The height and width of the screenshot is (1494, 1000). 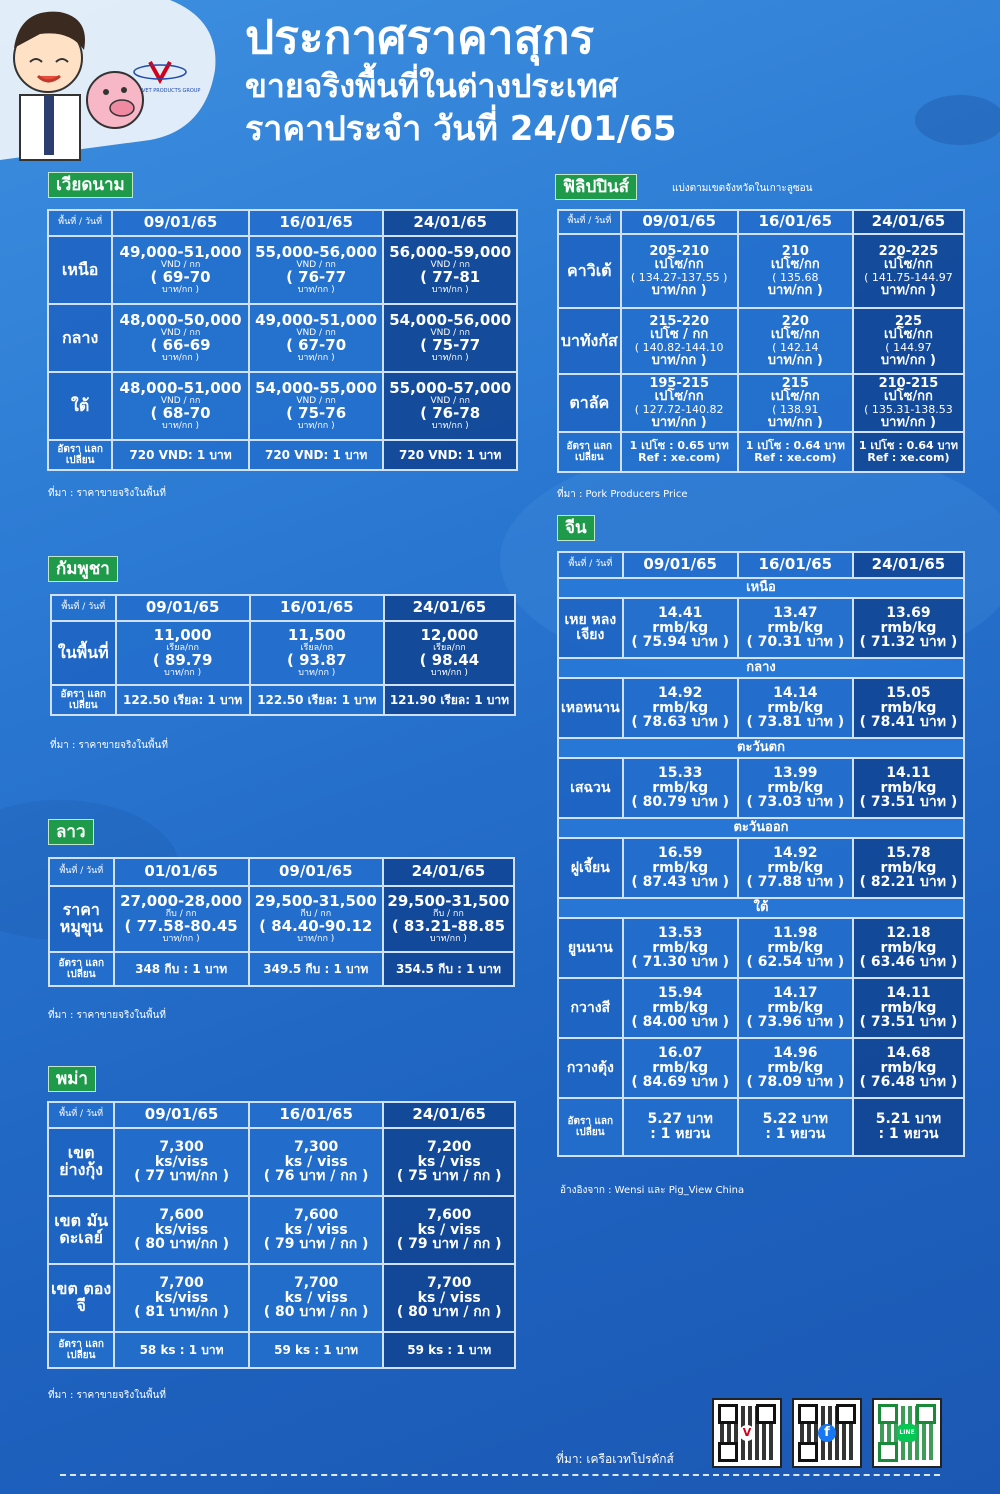 What do you see at coordinates (795, 708) in the screenshot?
I see `price-cell: 14.14 rmb/kg( 73.81 บาท )` at bounding box center [795, 708].